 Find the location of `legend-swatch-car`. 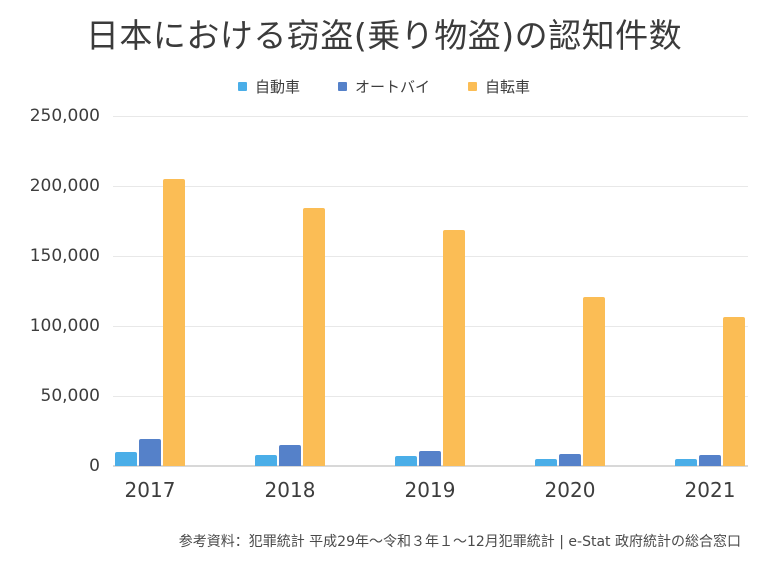

legend-swatch-car is located at coordinates (242, 86).